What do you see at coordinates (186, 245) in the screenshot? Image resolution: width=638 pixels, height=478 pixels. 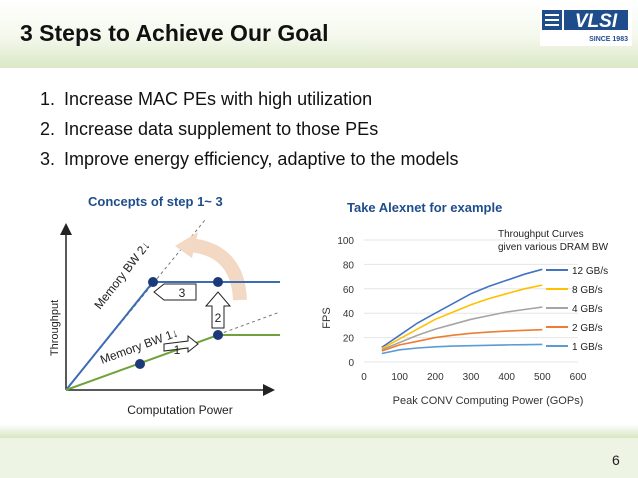 I see `curved-arrow-head` at bounding box center [186, 245].